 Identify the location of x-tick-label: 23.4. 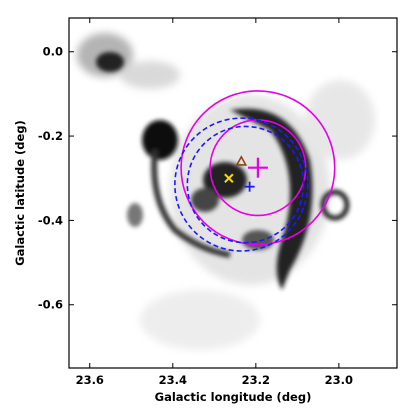
(173, 380).